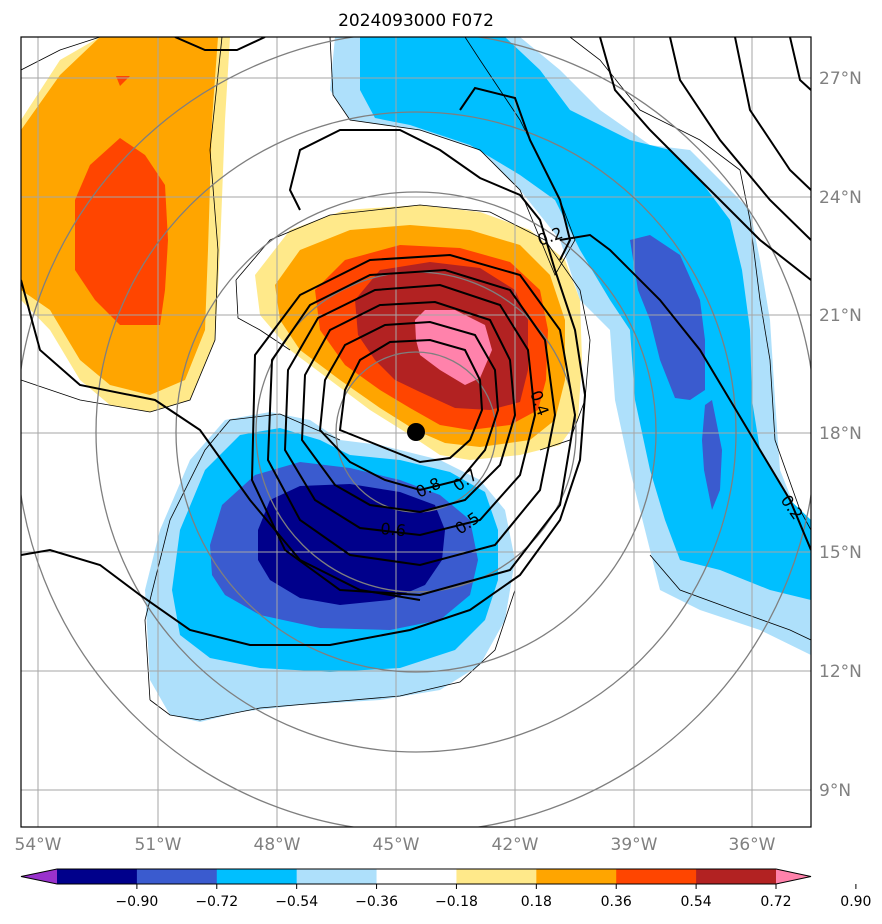  I want to click on lon-label: 51°W, so click(158, 845).